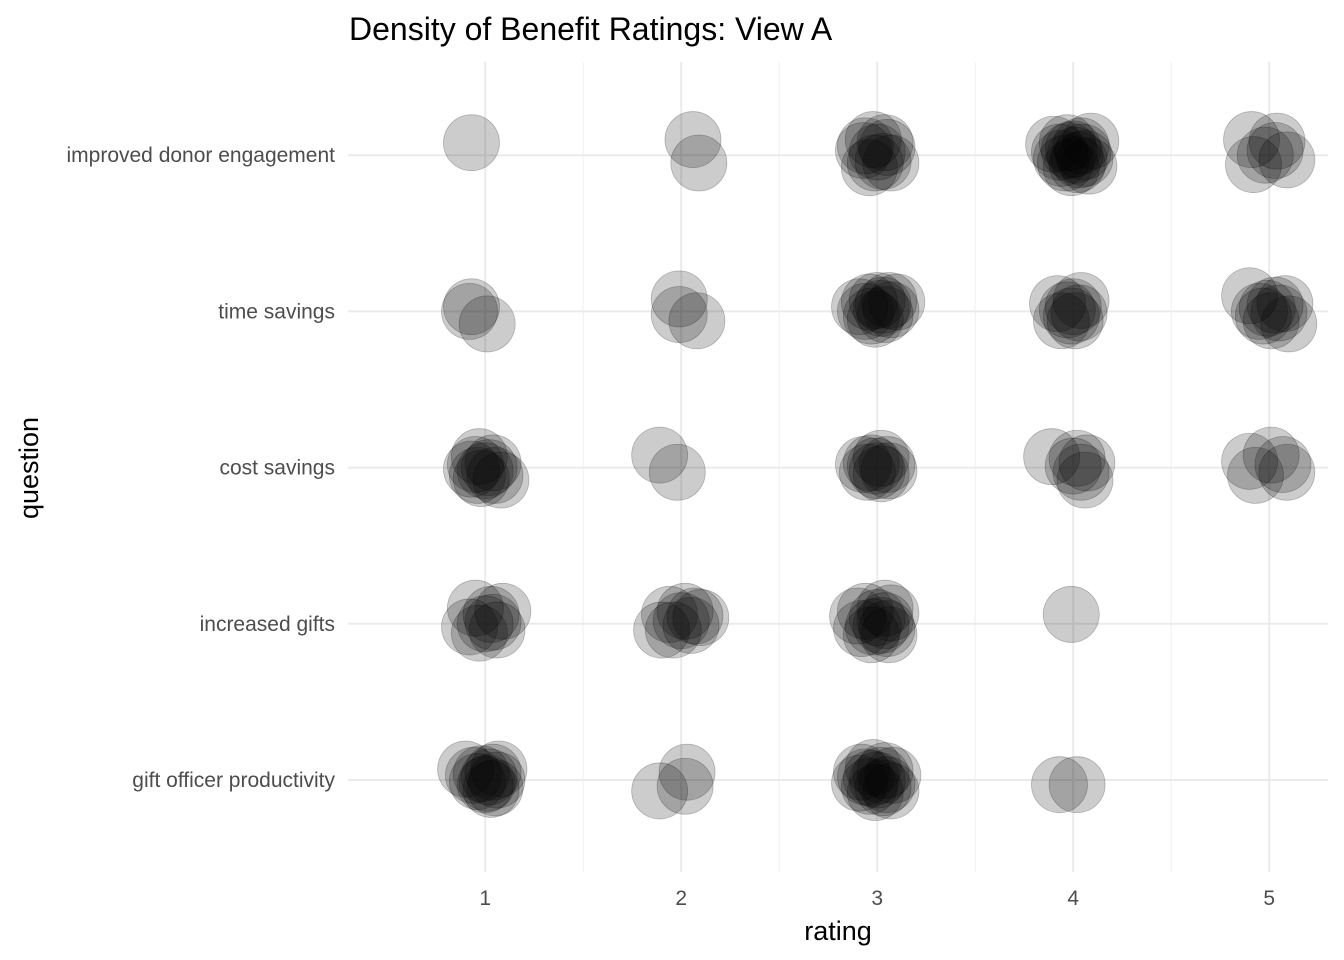 This screenshot has width=1344, height=960. Describe the element at coordinates (1269, 898) in the screenshot. I see `x-tick-label: 5` at that location.